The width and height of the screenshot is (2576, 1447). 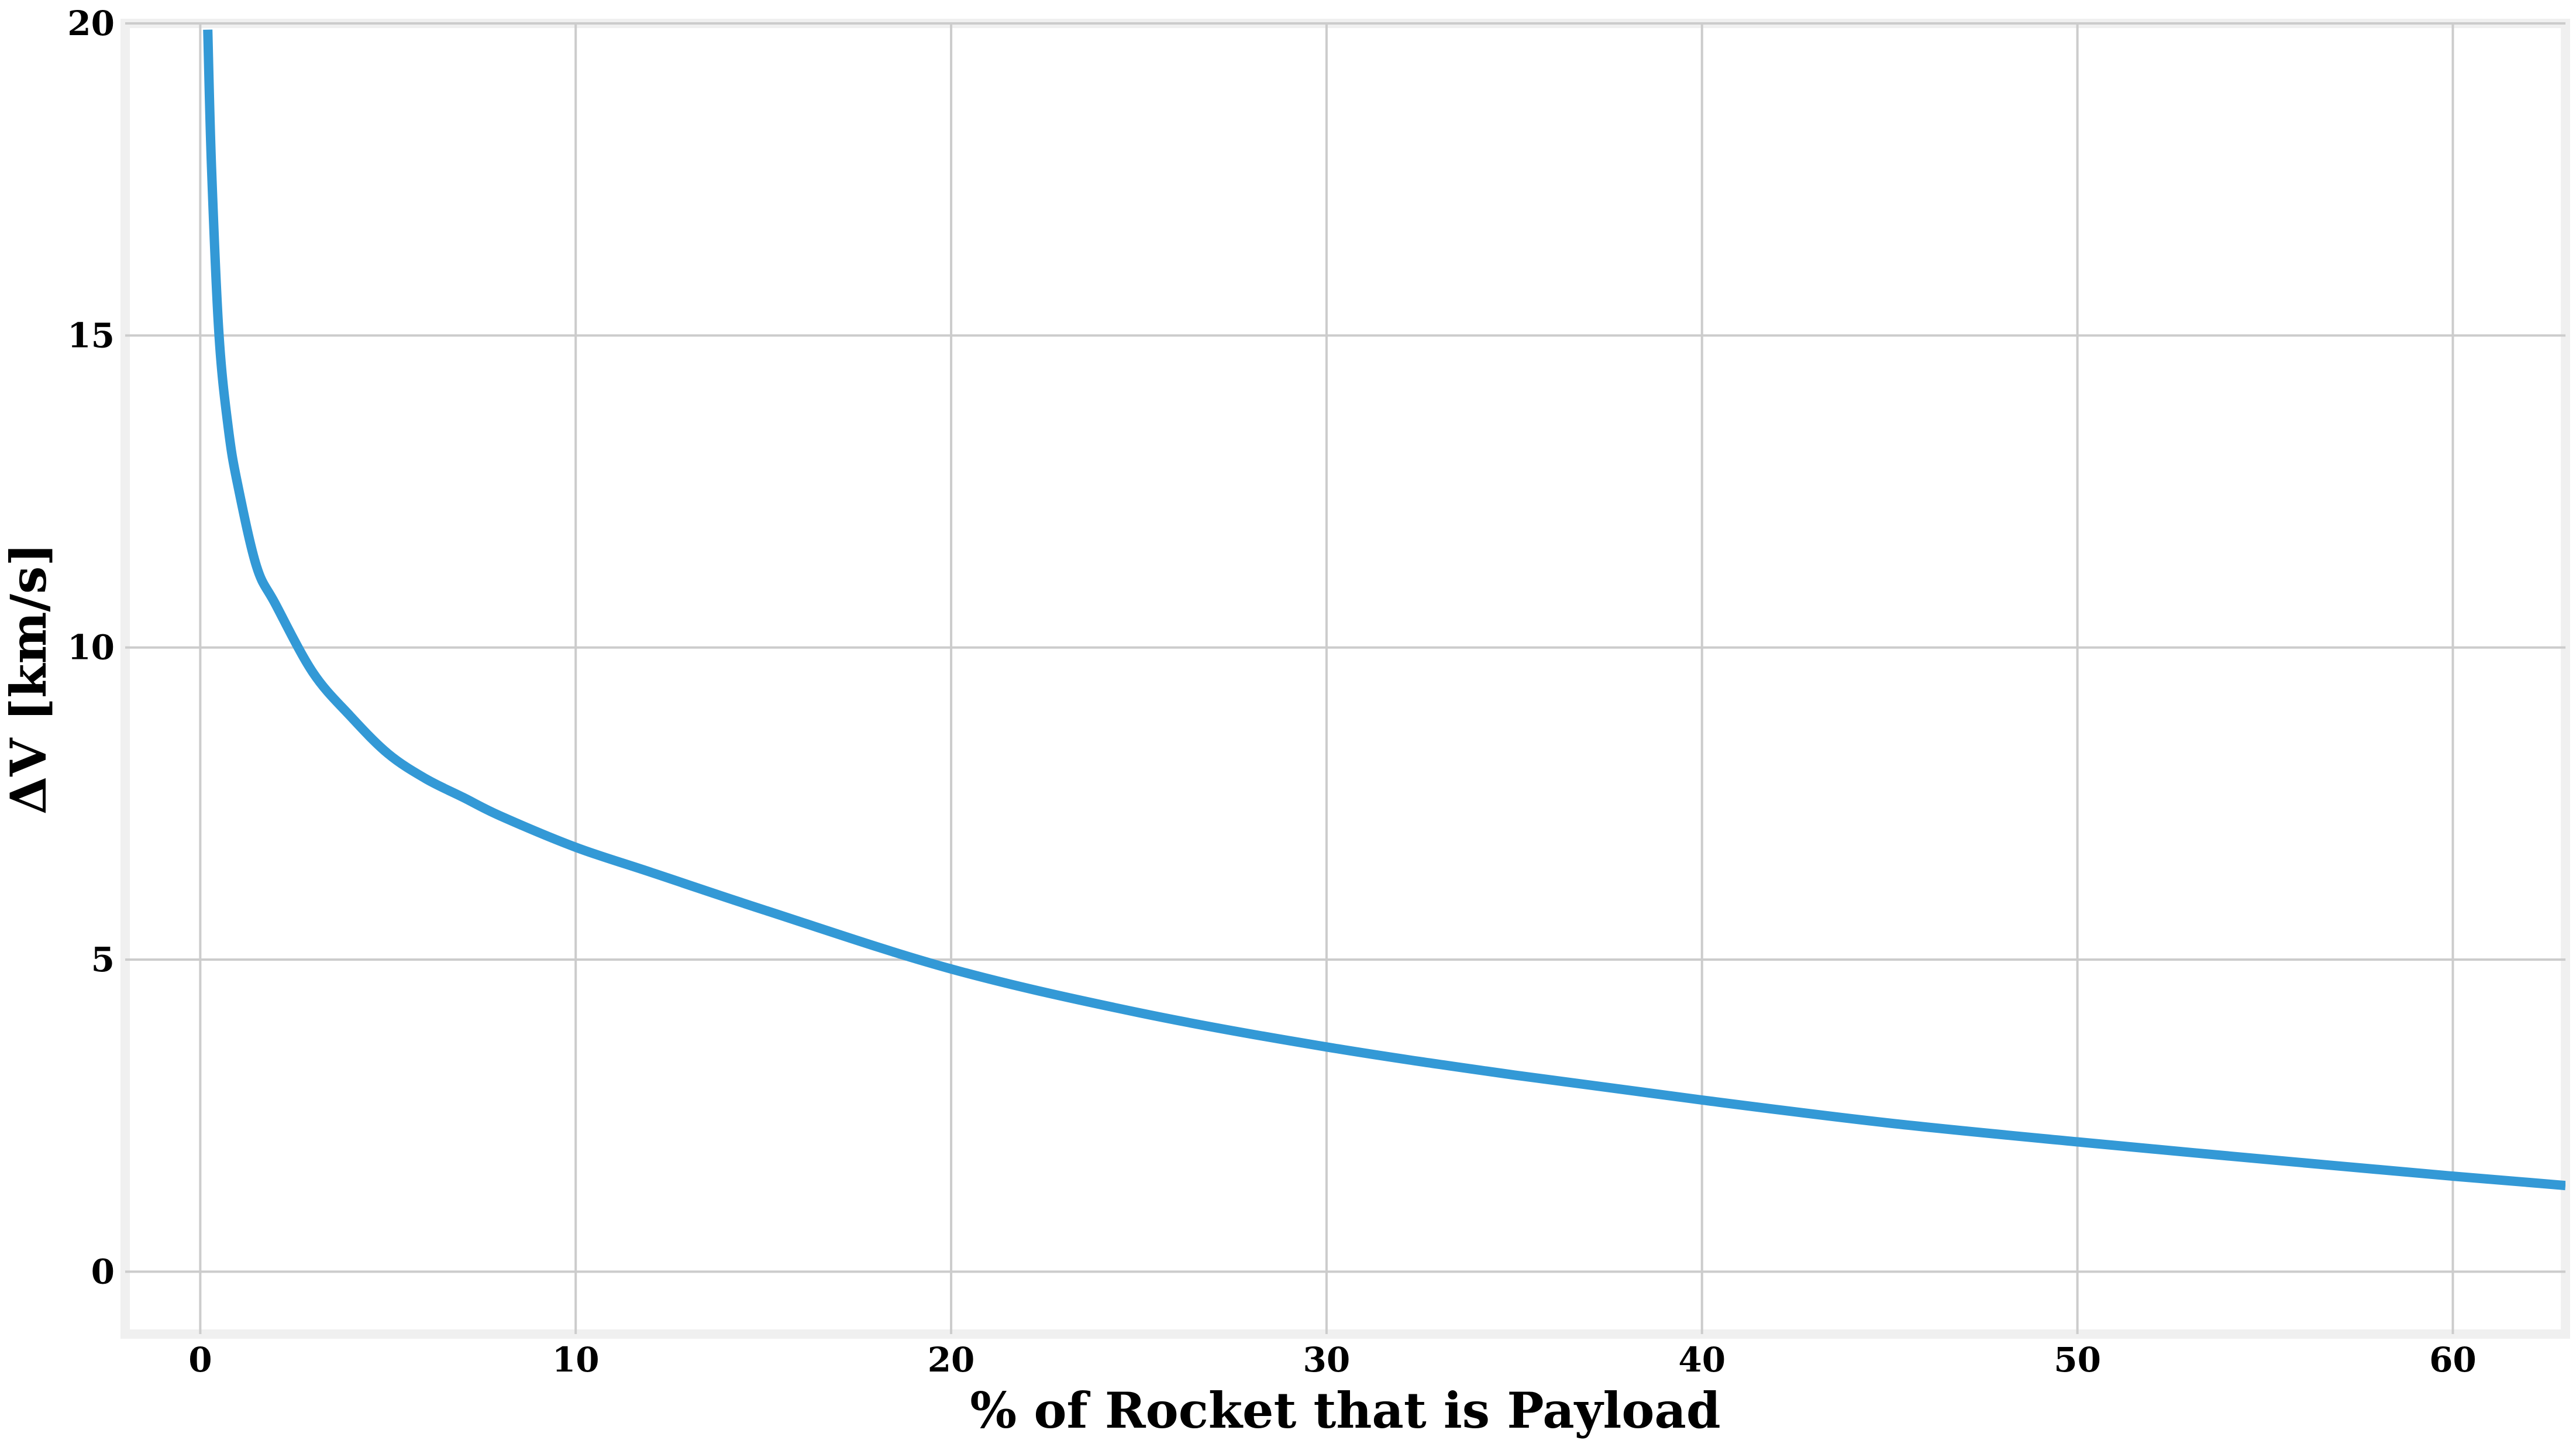 What do you see at coordinates (951, 1360) in the screenshot?
I see `x-tick-label: 20` at bounding box center [951, 1360].